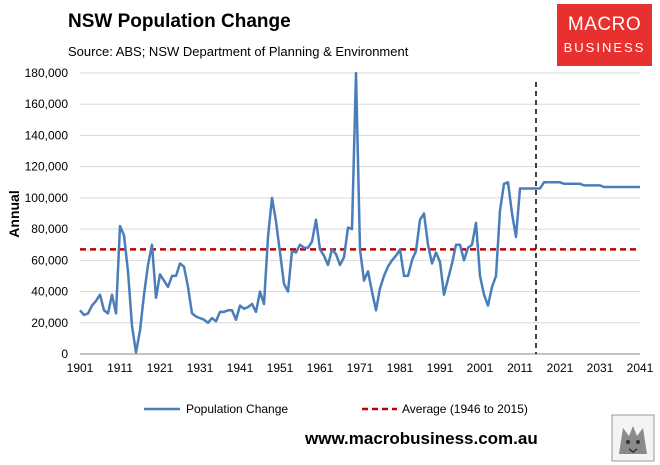  I want to click on logo-line1: MACRO, so click(604, 24).